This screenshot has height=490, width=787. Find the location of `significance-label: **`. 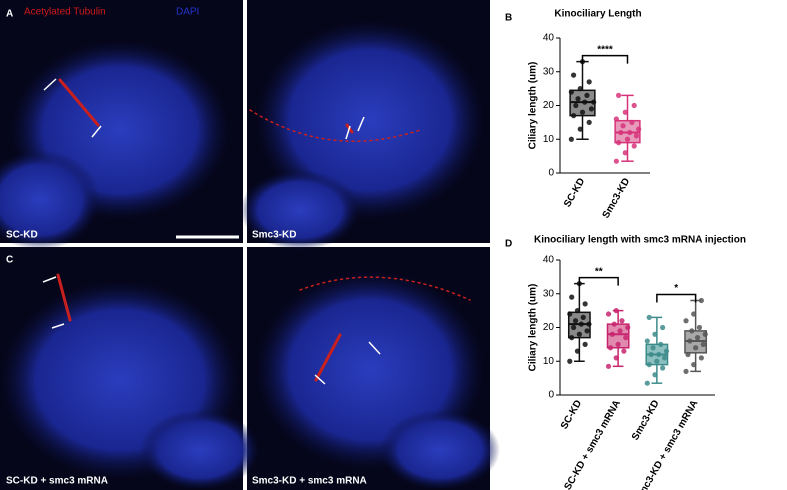

significance-label: ** is located at coordinates (599, 271).